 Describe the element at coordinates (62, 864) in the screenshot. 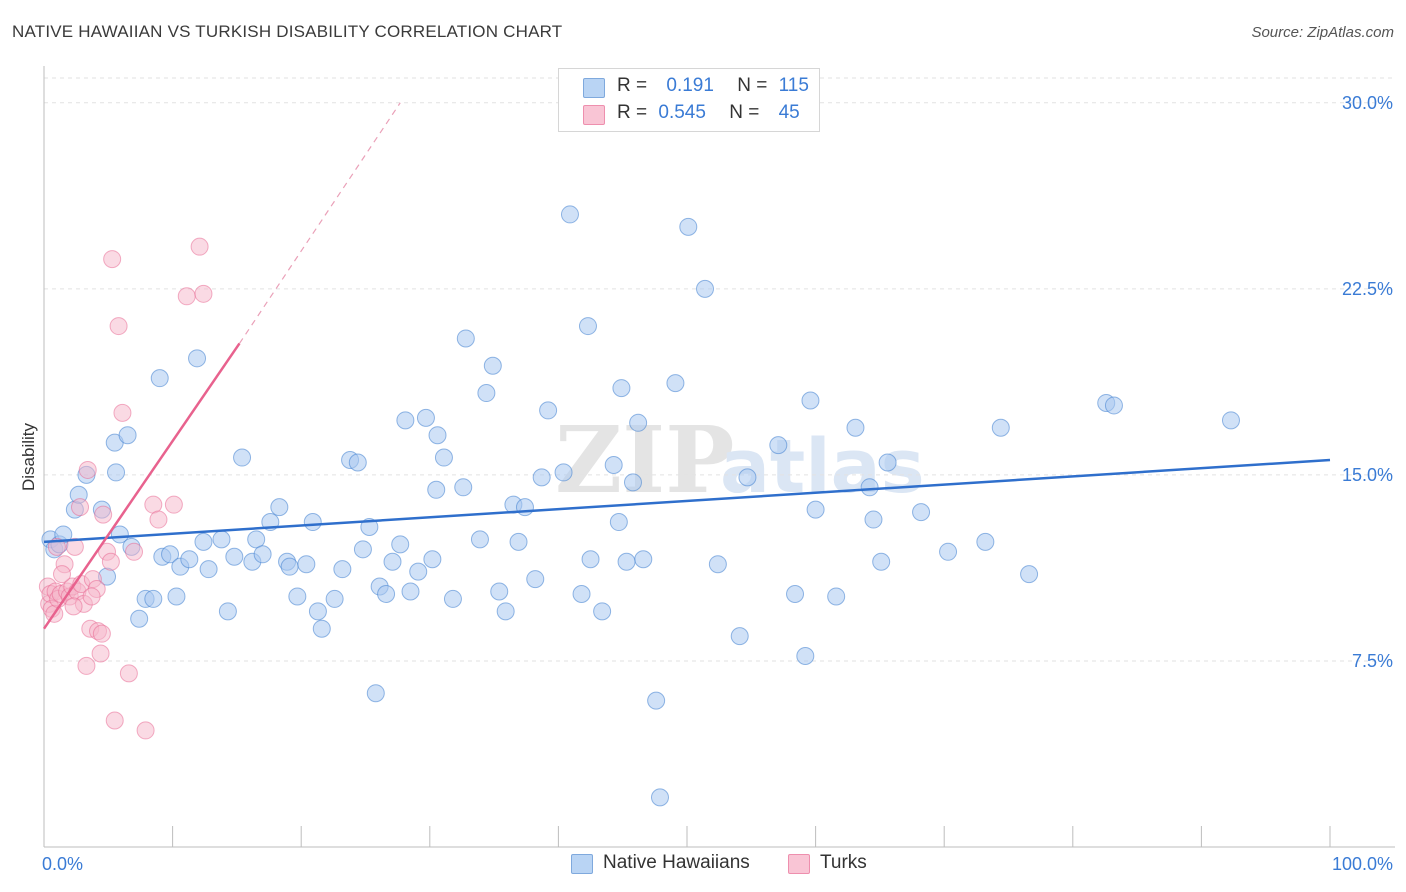

I see `x-tick-label: 0.0%` at that location.